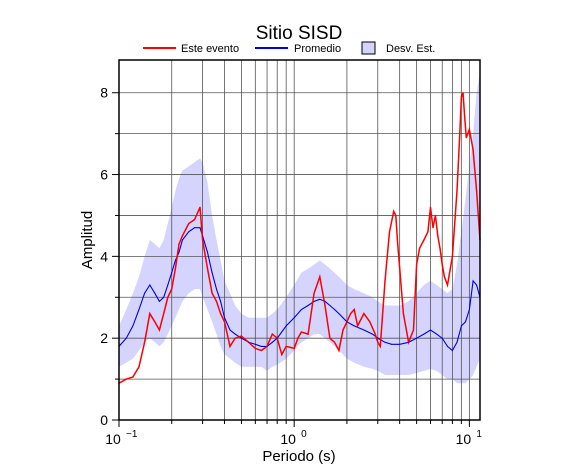 Image resolution: width=586 pixels, height=475 pixels. What do you see at coordinates (410, 49) in the screenshot?
I see `legend-label-desv-est: Desv. Est.` at bounding box center [410, 49].